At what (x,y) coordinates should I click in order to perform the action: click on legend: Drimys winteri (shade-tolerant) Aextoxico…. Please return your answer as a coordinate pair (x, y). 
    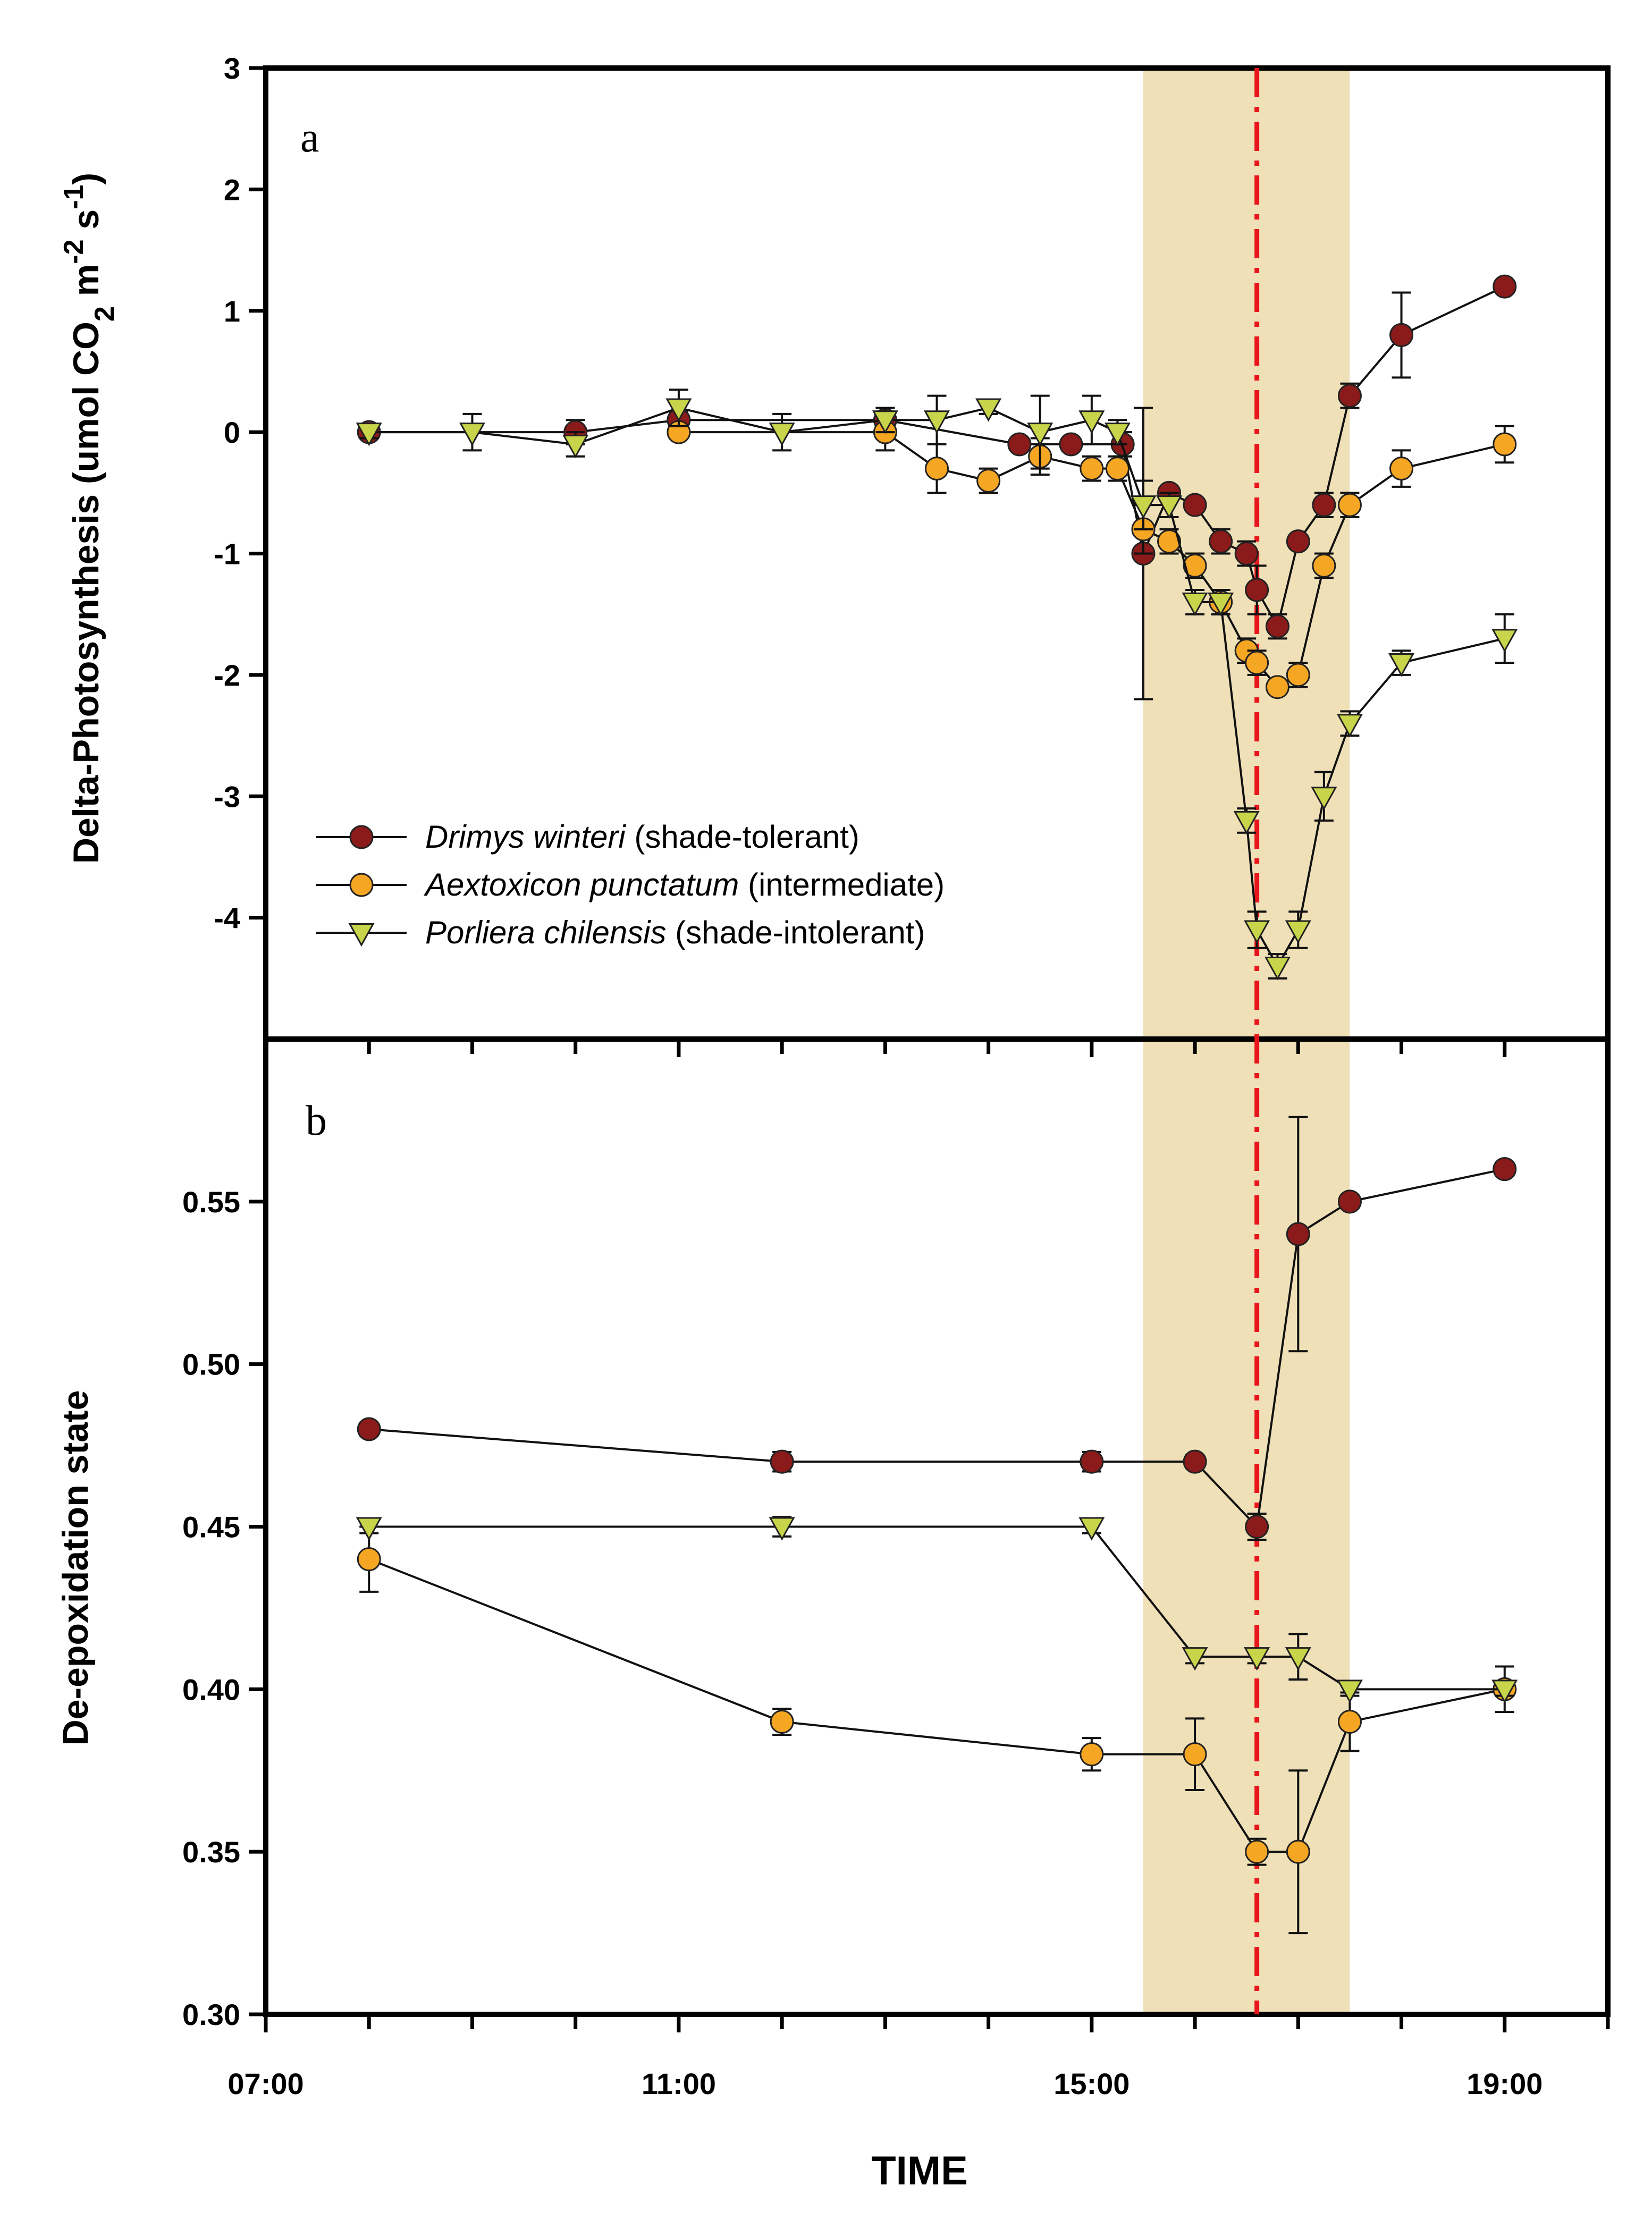
    Looking at the image, I should click on (631, 884).